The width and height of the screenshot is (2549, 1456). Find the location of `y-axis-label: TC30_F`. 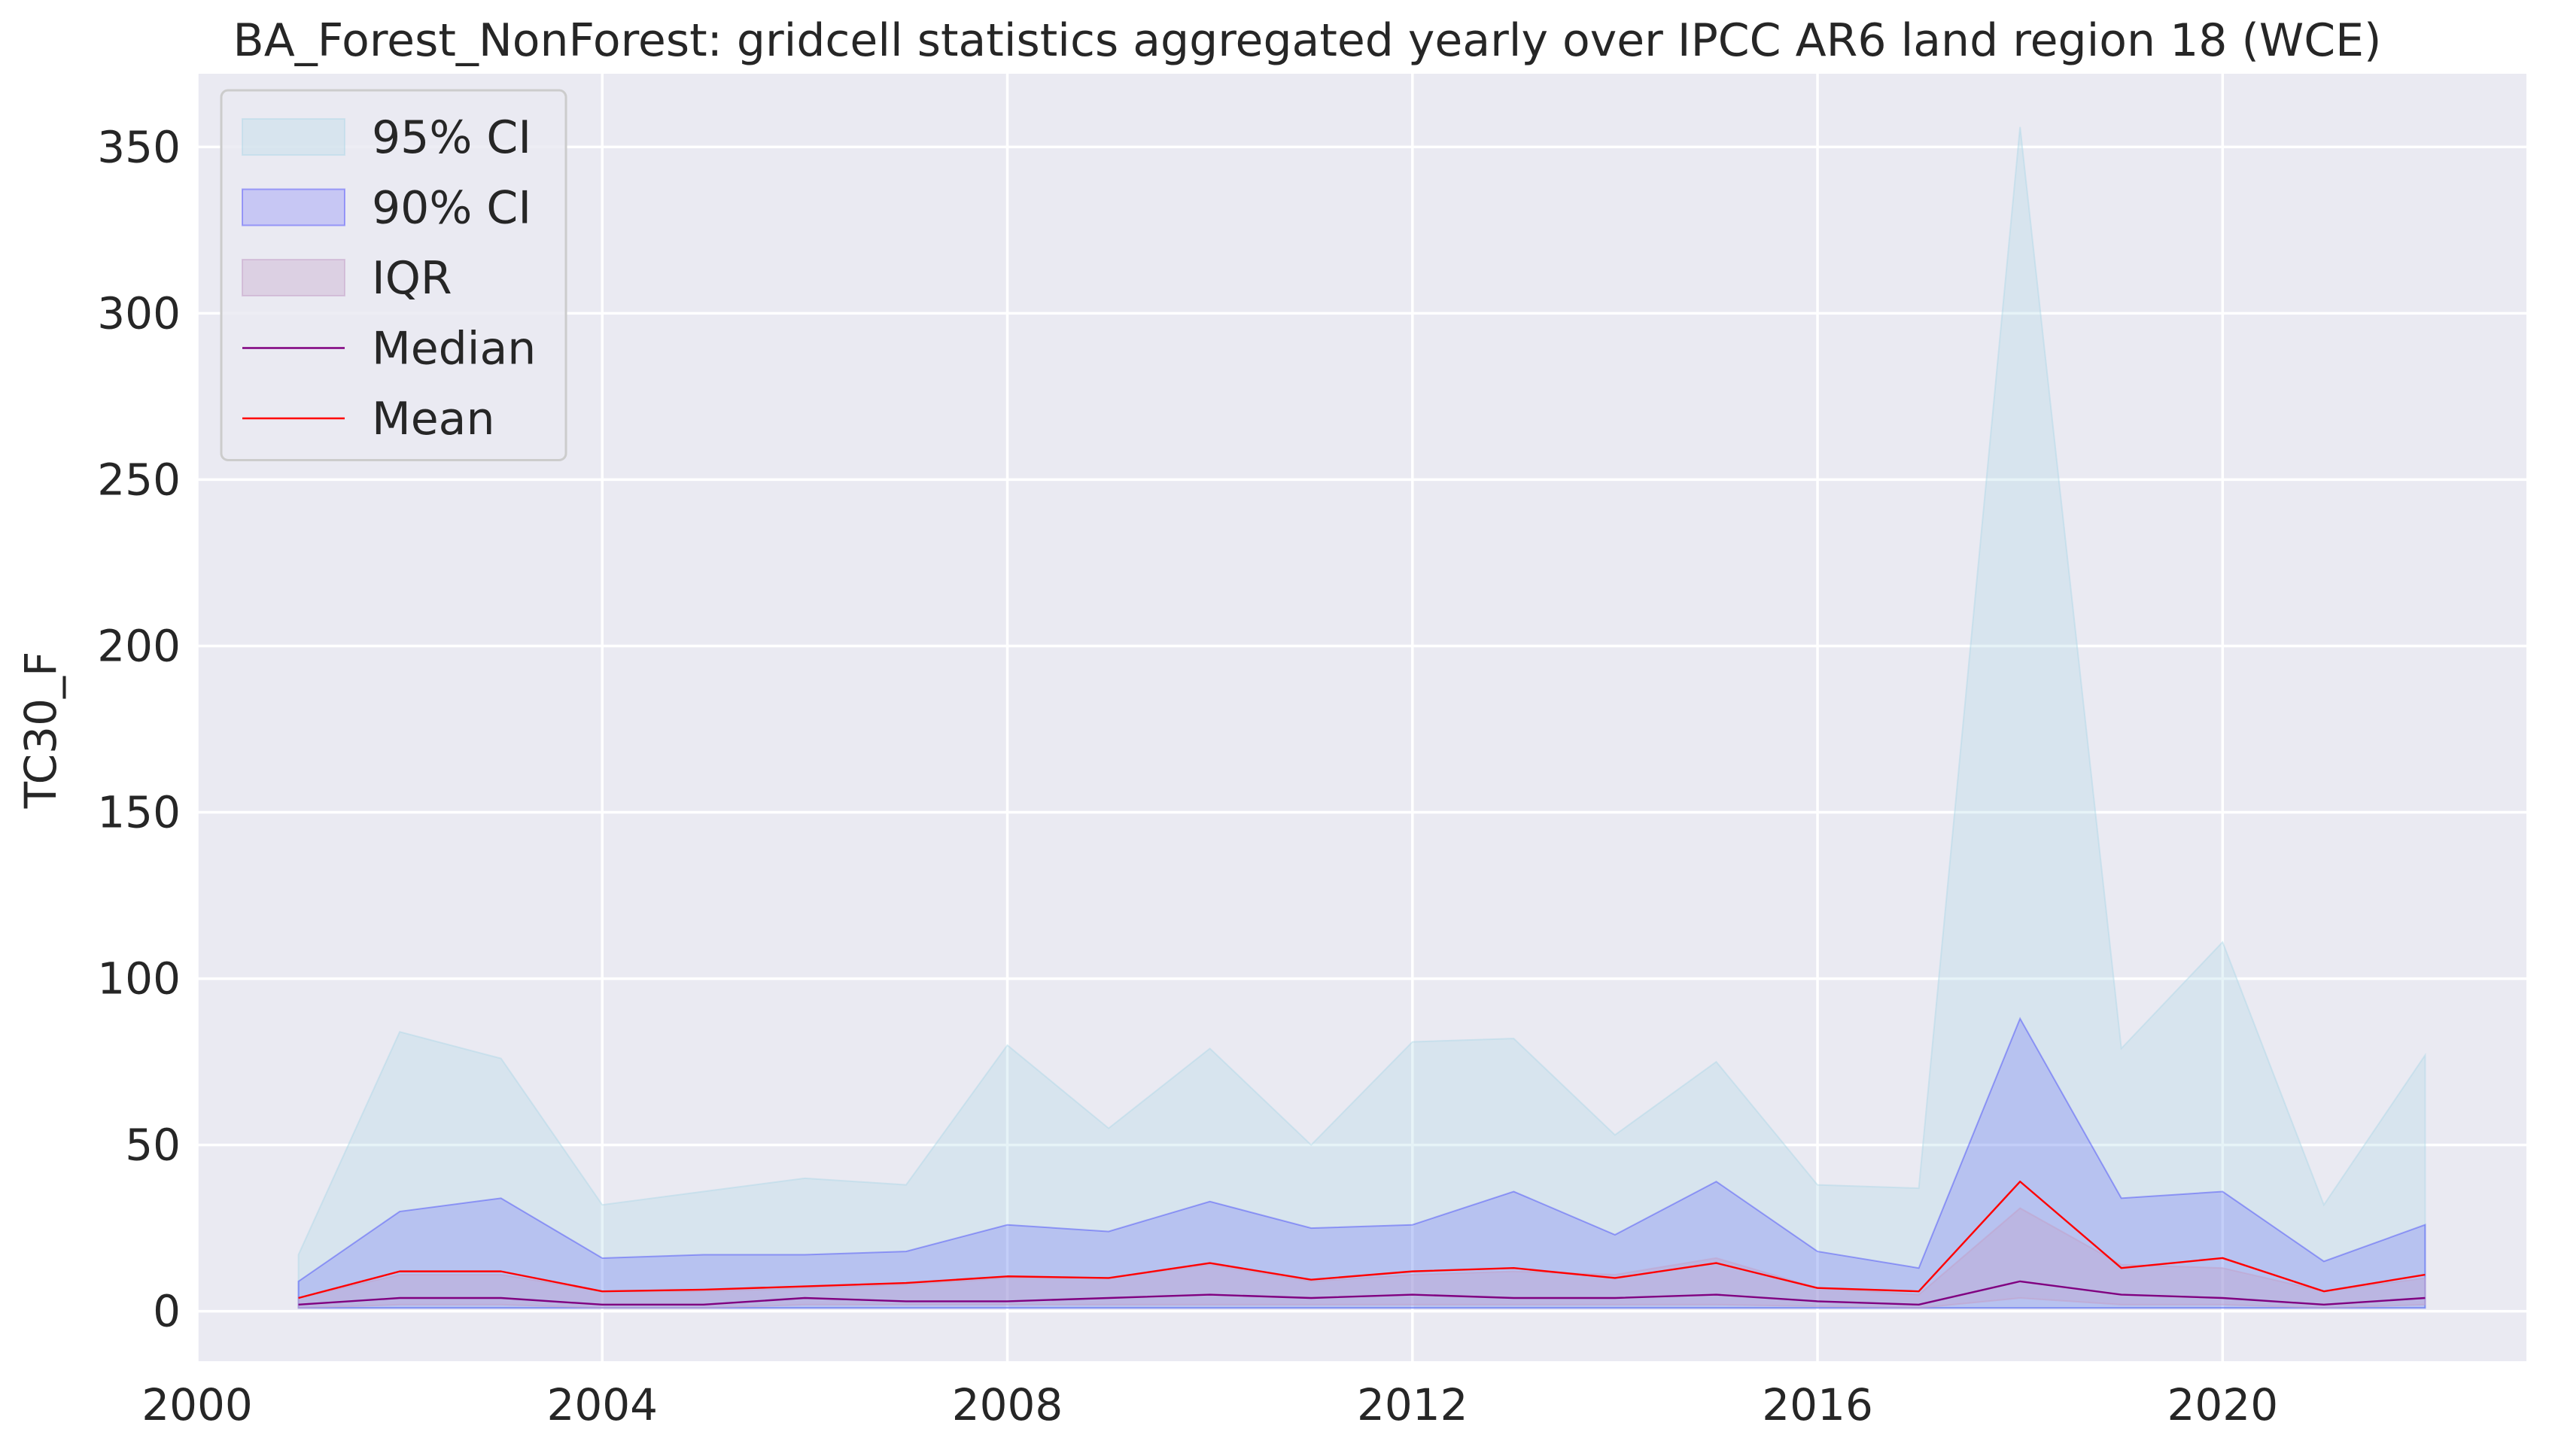

y-axis-label: TC30_F is located at coordinates (40, 731).